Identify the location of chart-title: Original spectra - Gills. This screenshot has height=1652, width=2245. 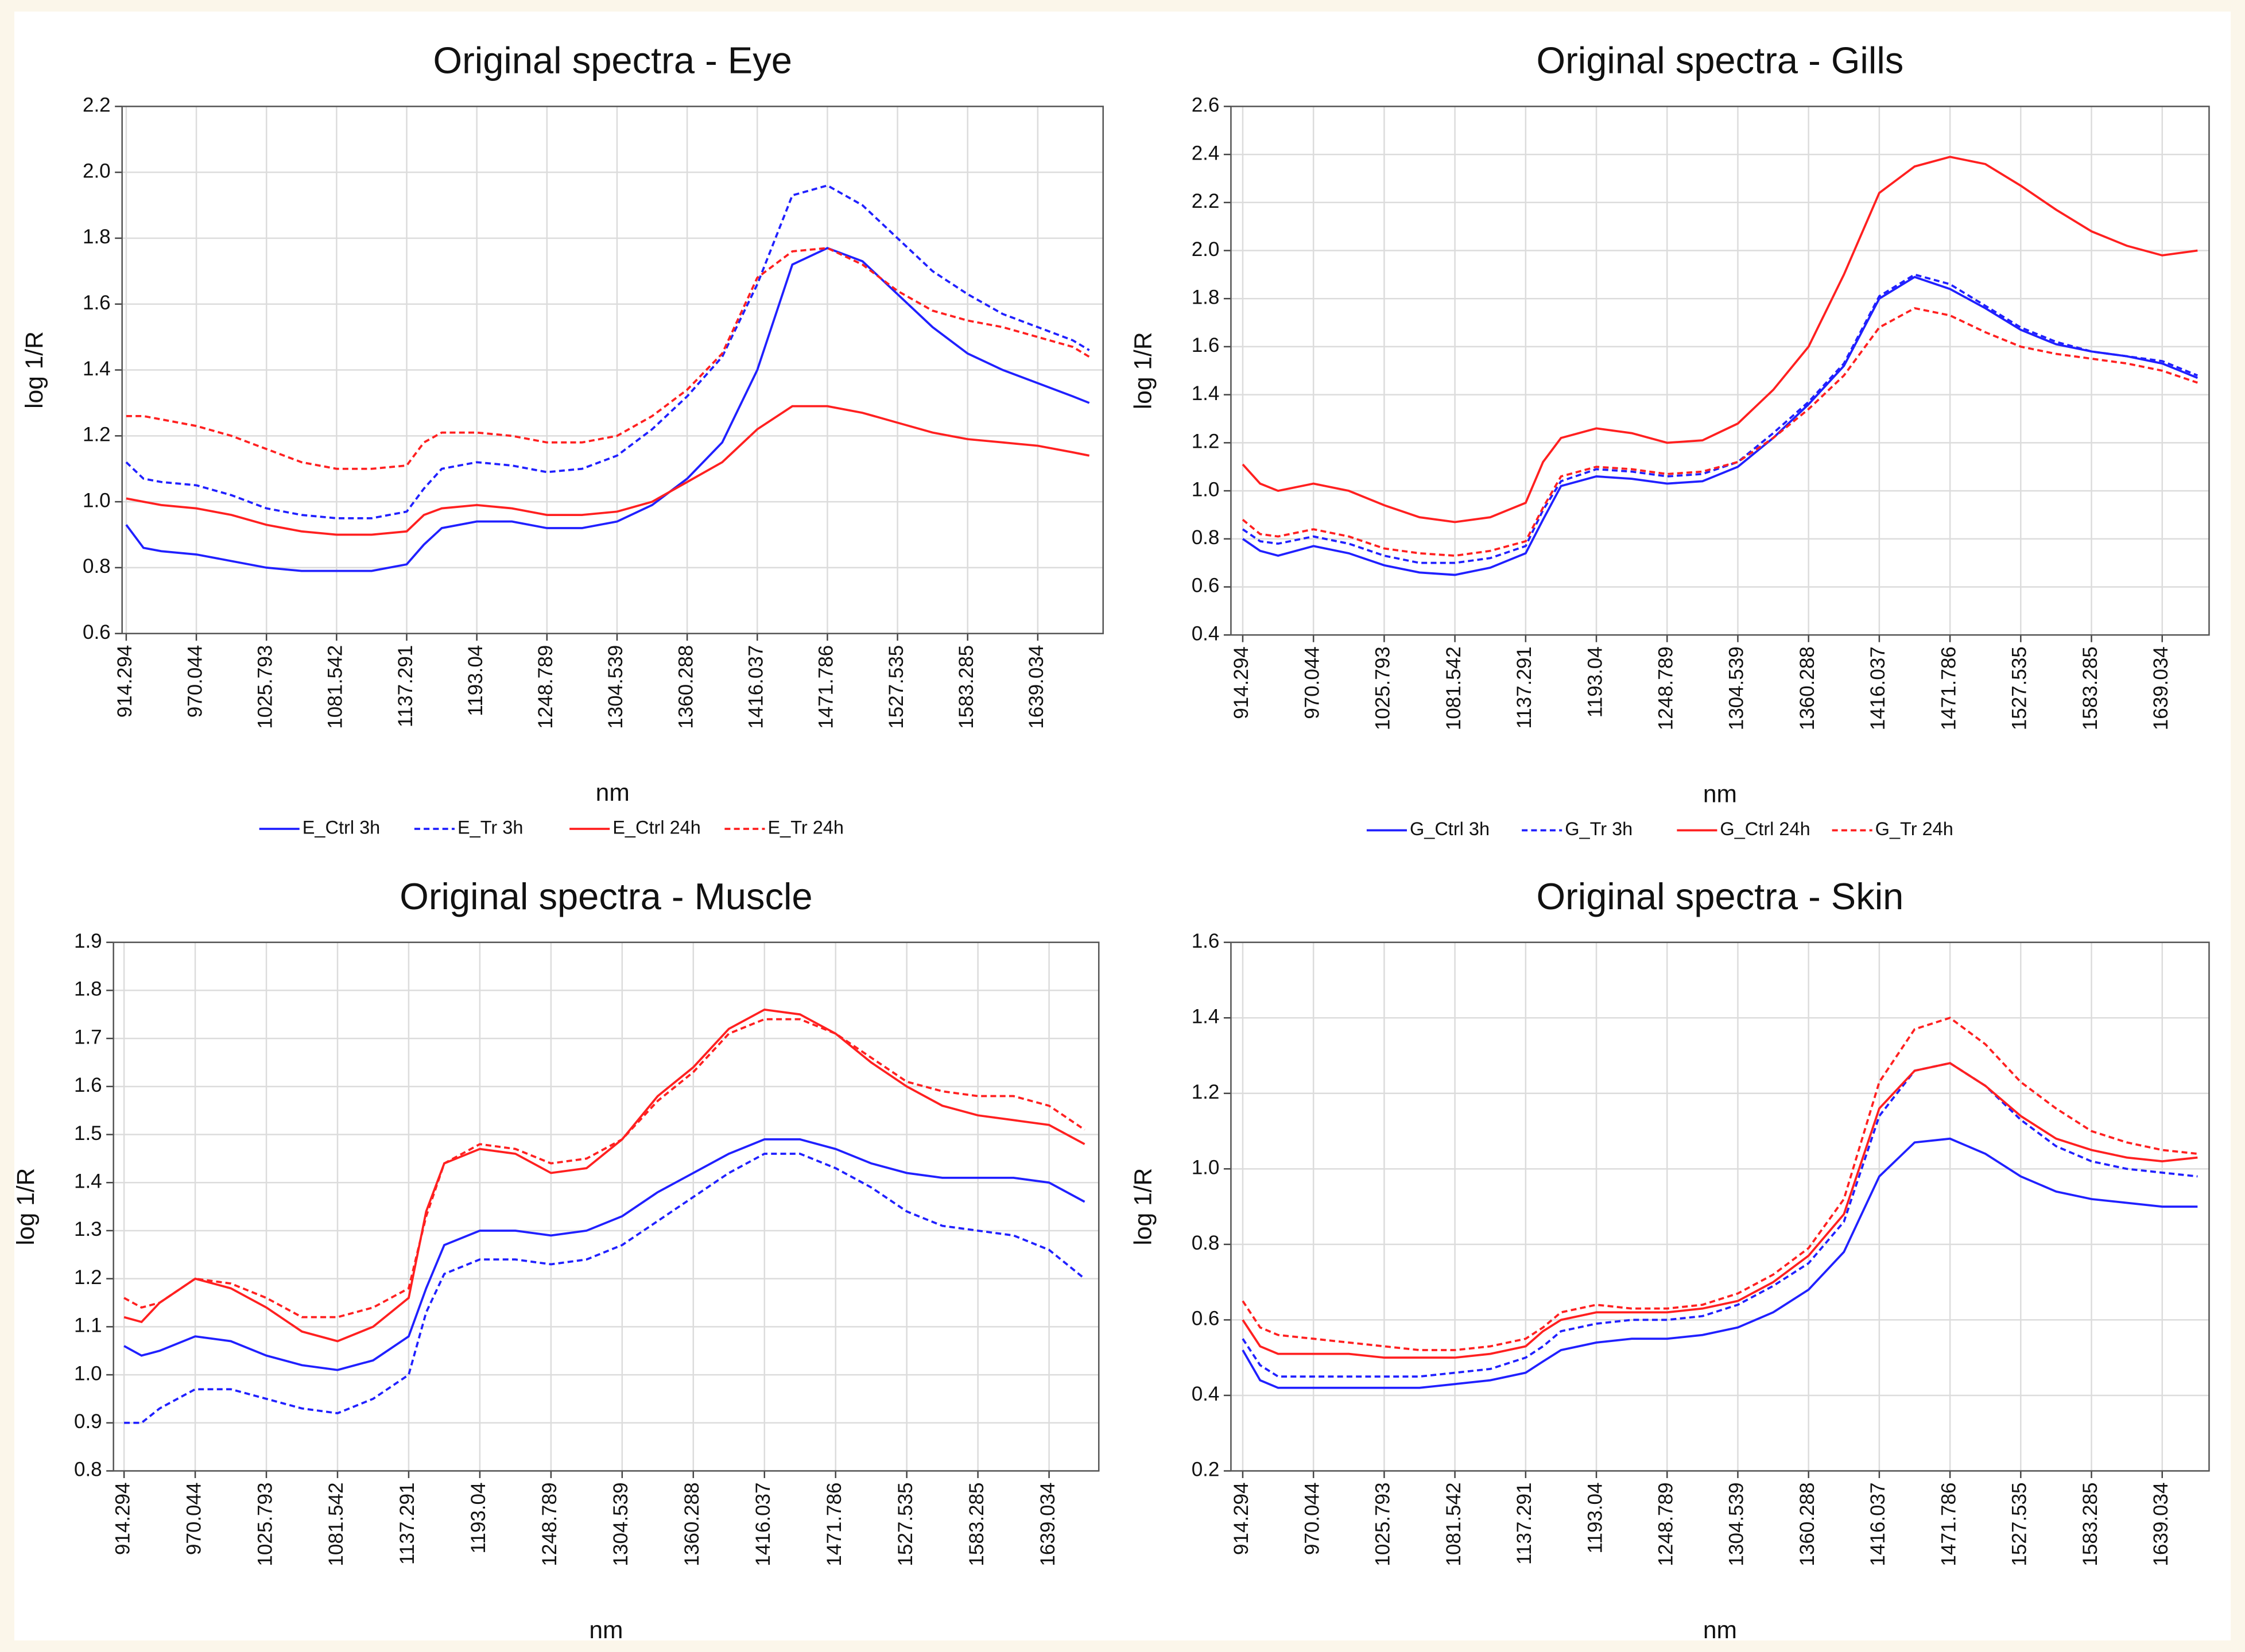
(1720, 60).